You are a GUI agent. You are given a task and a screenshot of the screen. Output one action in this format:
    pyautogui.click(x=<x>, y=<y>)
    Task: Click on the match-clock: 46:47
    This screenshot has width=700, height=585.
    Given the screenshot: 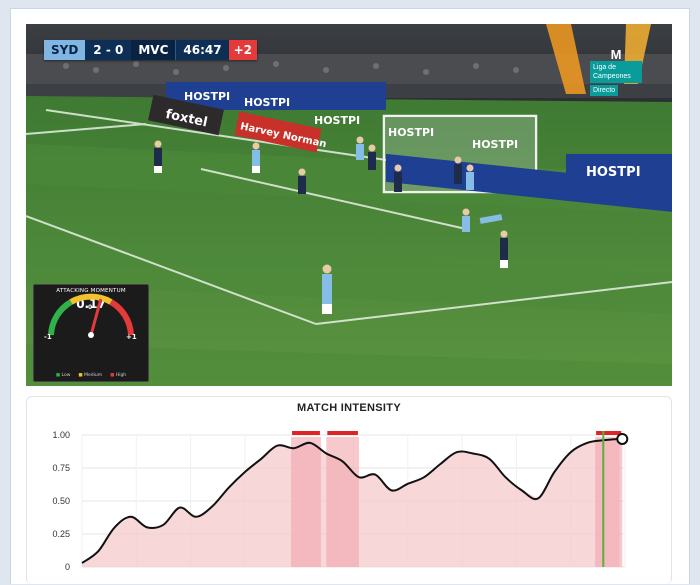 What is the action you would take?
    pyautogui.click(x=202, y=50)
    